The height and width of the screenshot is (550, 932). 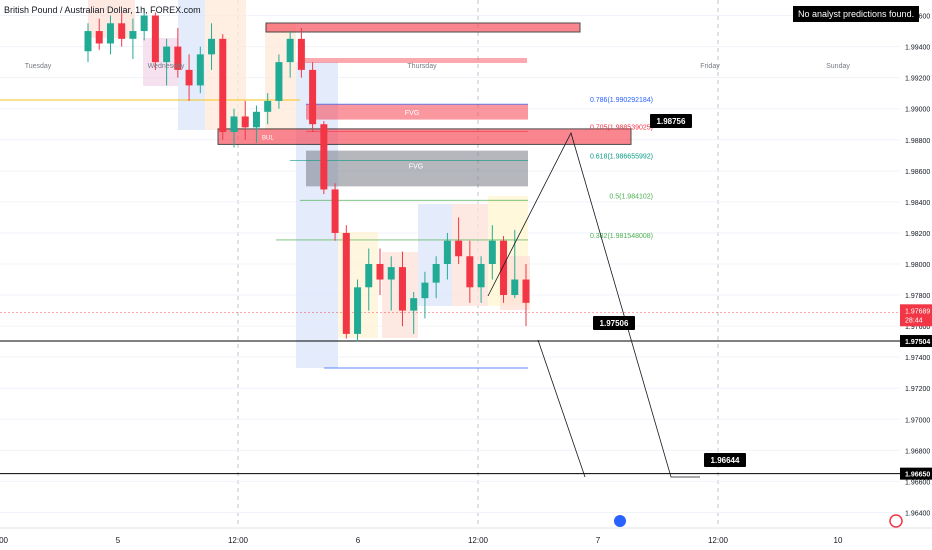 I want to click on fib-label: 0.382(1.981548008), so click(x=621, y=236).